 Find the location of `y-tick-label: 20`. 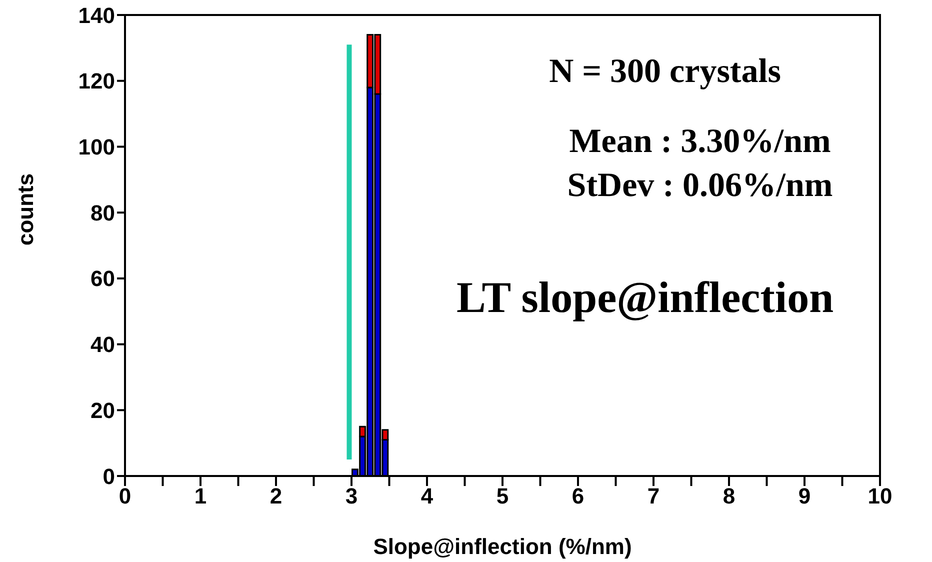

y-tick-label: 20 is located at coordinates (102, 410).